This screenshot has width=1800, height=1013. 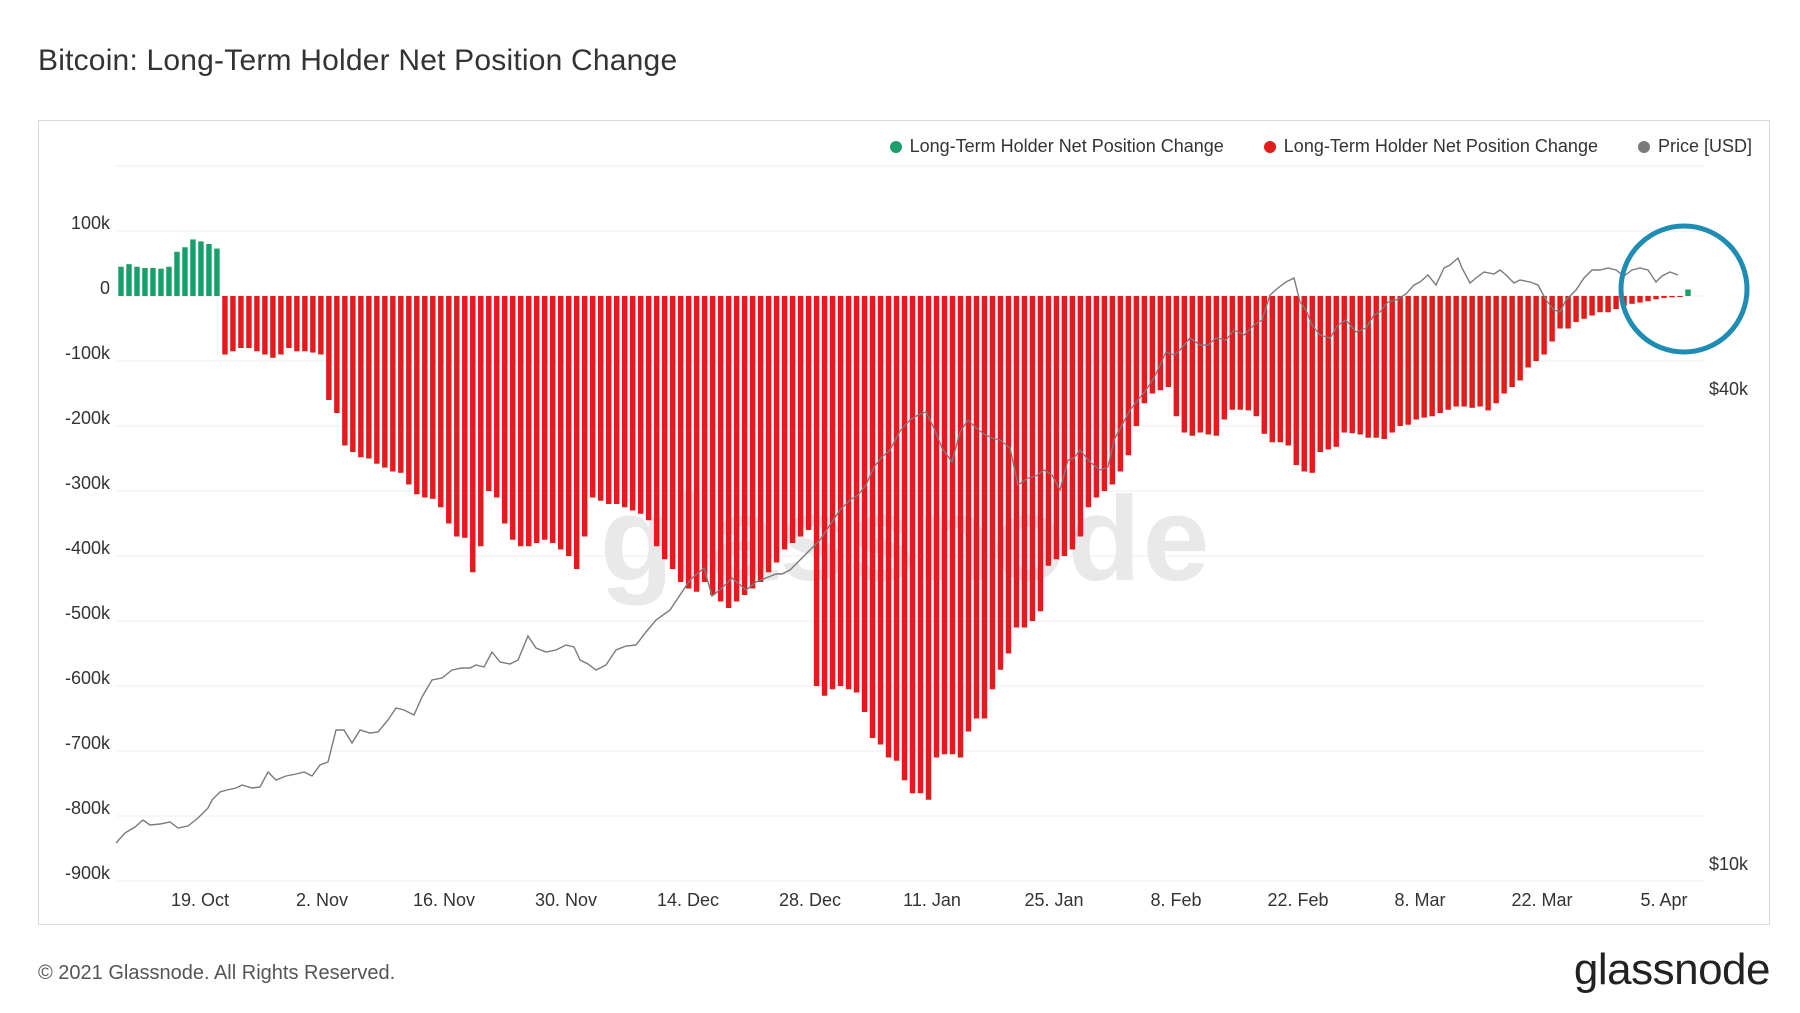 I want to click on legend-item-lth-positive: Long-Term Holder Net Position Change, so click(x=1056, y=146).